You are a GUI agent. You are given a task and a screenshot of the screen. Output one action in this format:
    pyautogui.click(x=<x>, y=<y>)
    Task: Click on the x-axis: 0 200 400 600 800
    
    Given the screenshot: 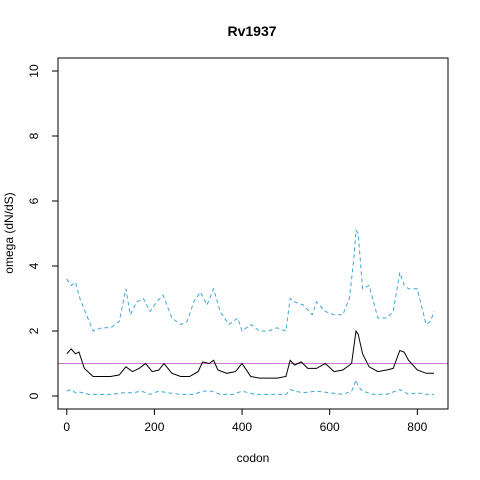 What is the action you would take?
    pyautogui.click(x=245, y=421)
    